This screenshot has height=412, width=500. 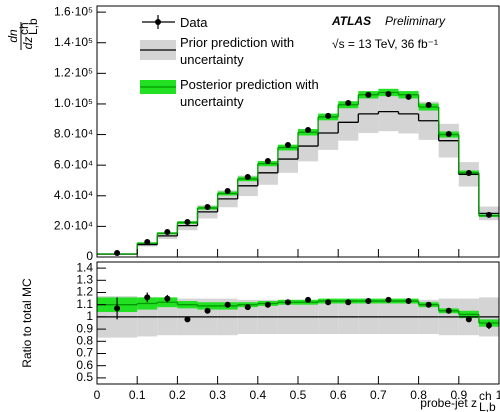 What do you see at coordinates (84, 328) in the screenshot?
I see `y-tick-label: 0.9` at bounding box center [84, 328].